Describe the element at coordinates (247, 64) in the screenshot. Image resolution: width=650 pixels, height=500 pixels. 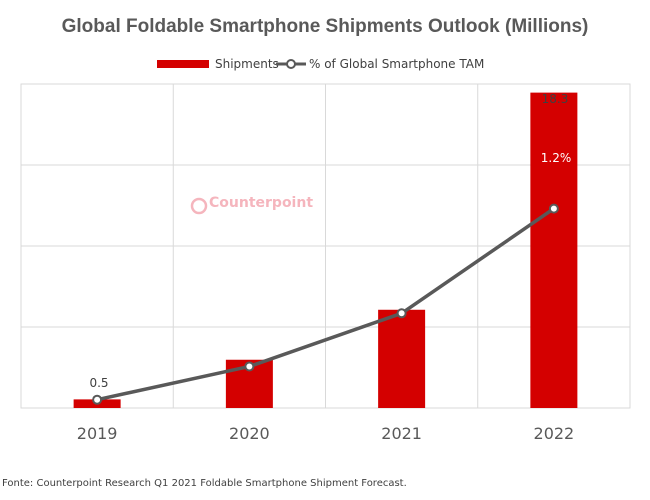
I see `legend-label-shipments: Shipments` at that location.